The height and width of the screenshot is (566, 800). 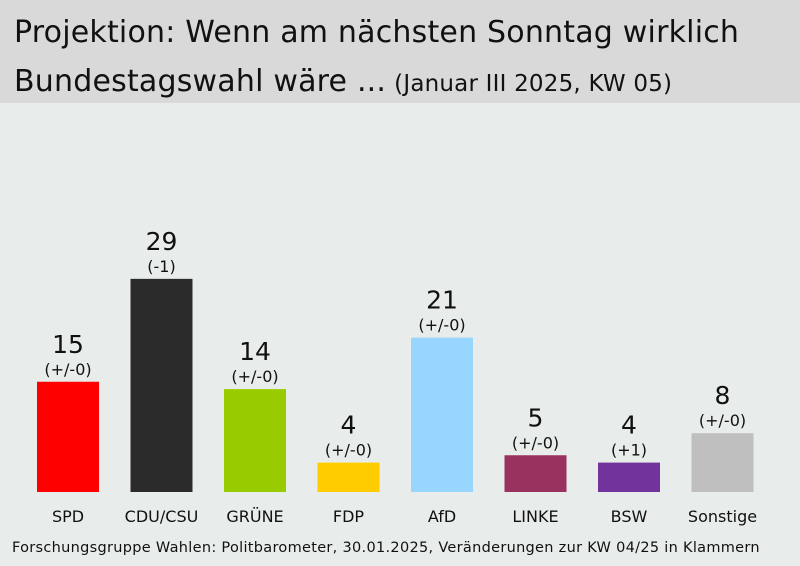 I want to click on category-label-bsw: BSW, so click(x=629, y=516).